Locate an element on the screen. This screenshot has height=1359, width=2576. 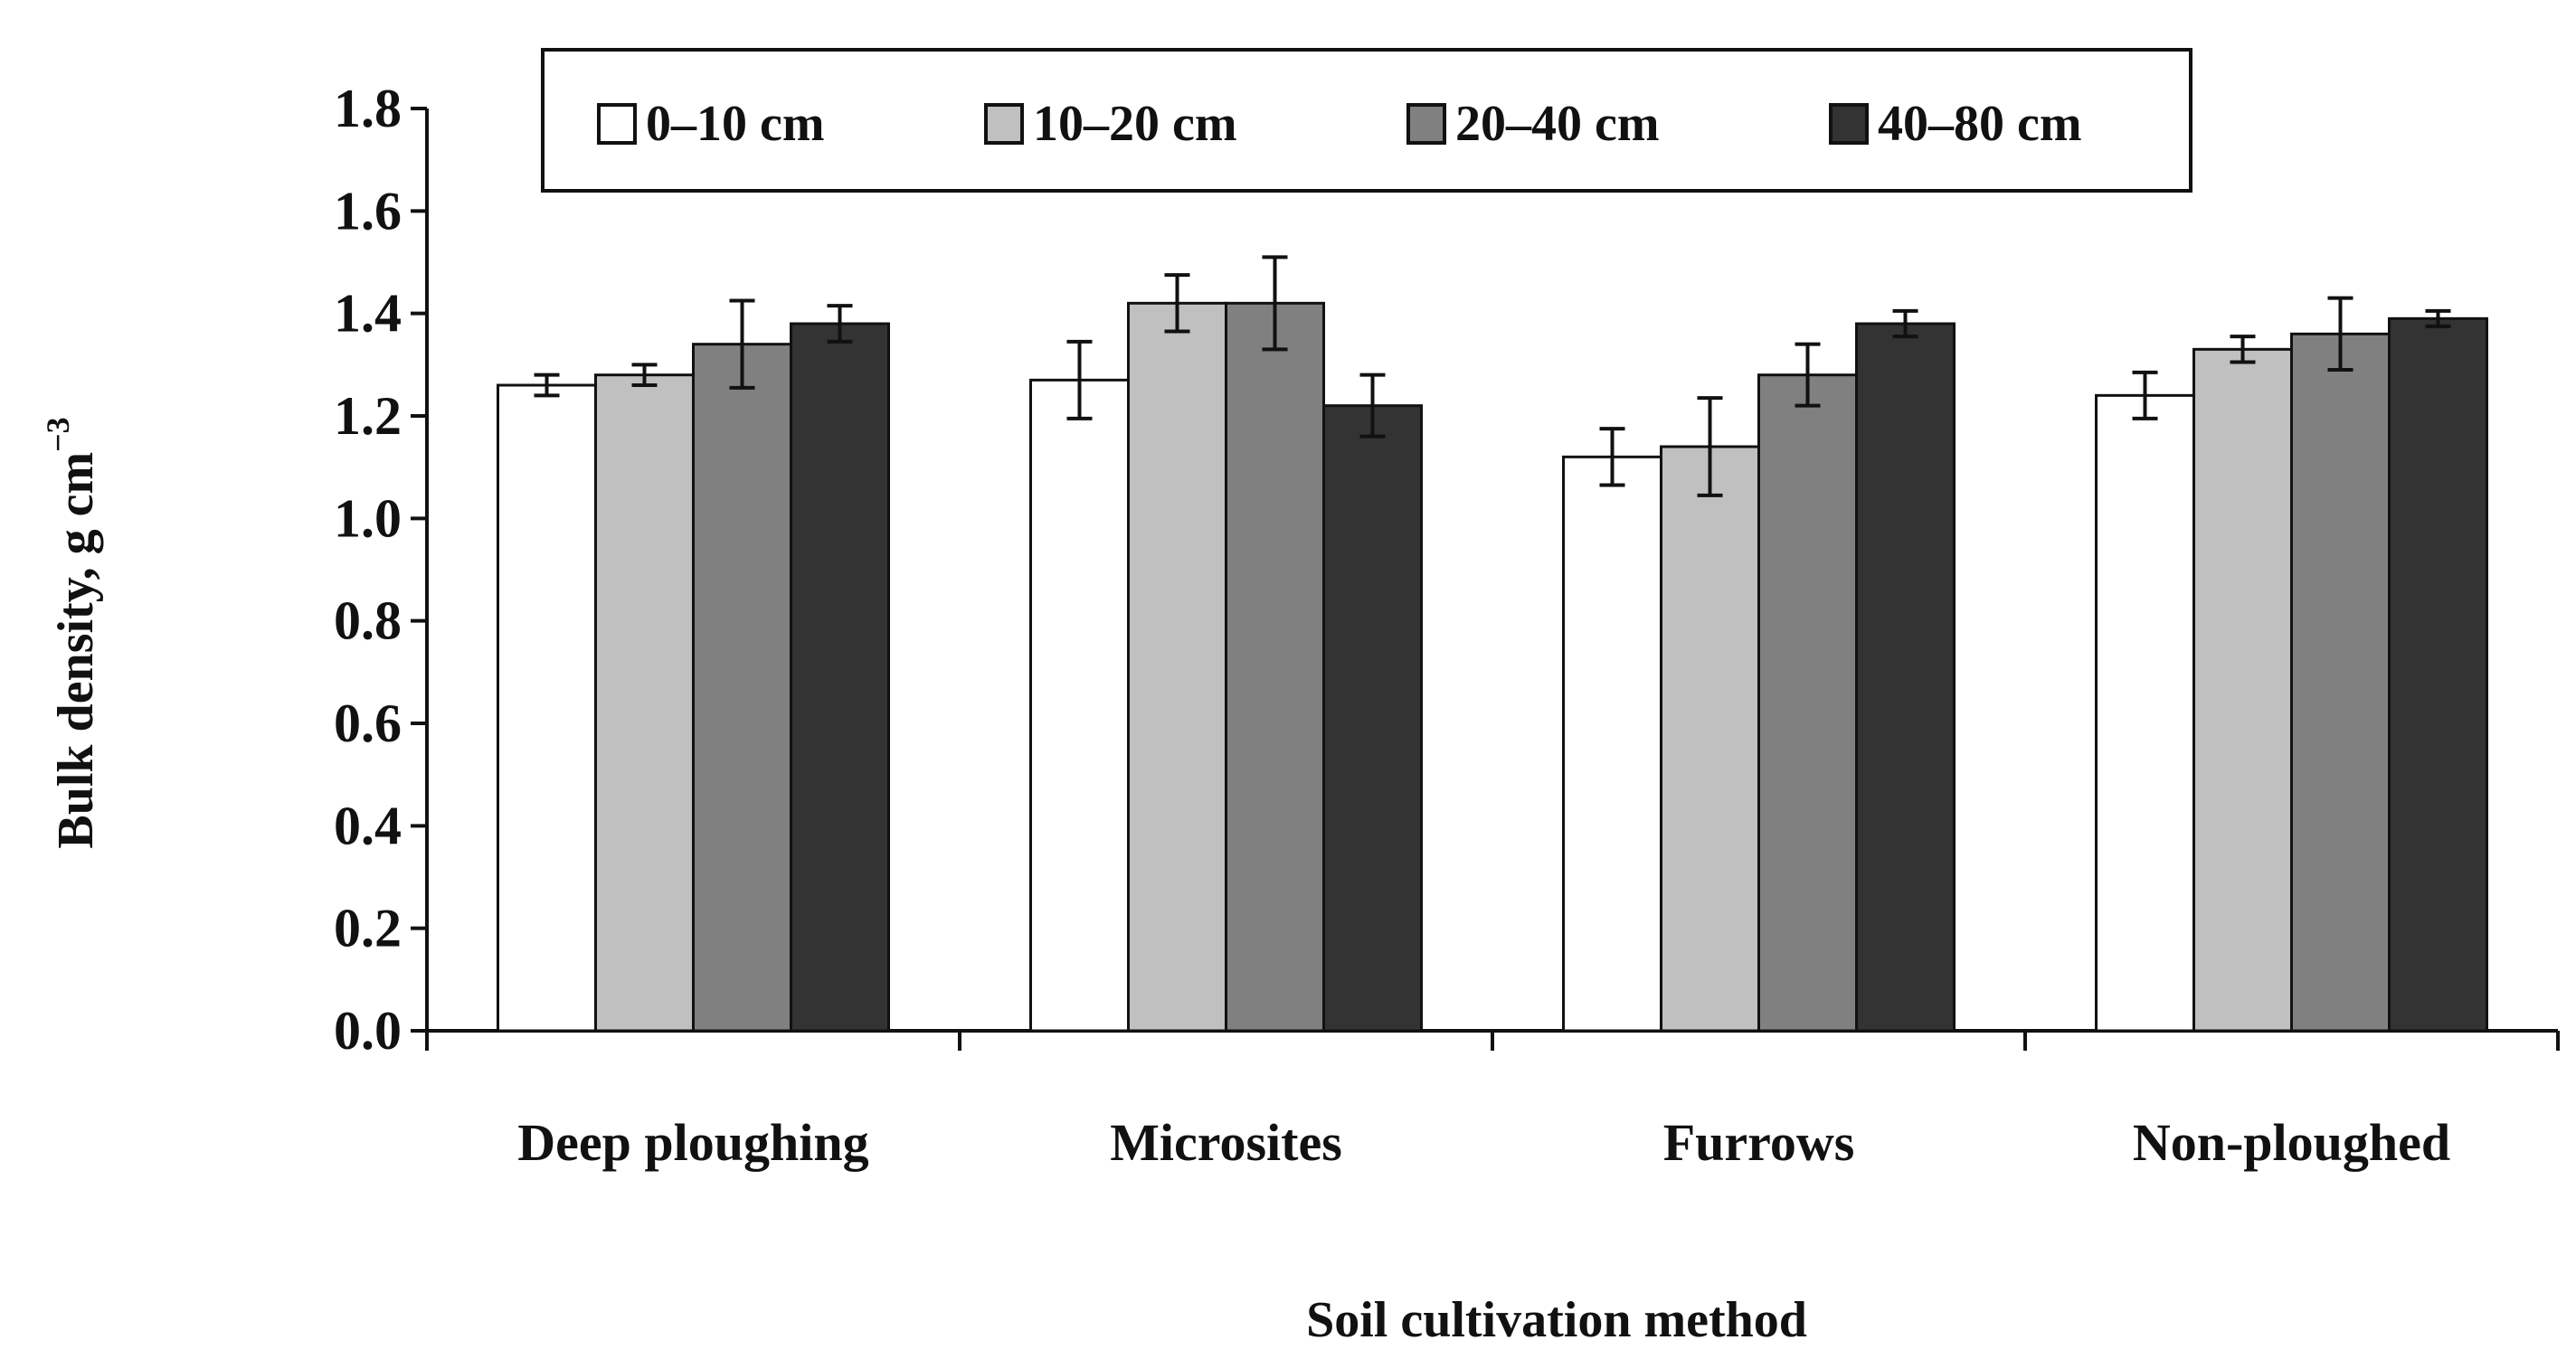
y-axis-title-text: Bulk density, g cm is located at coordinates (76, 651).